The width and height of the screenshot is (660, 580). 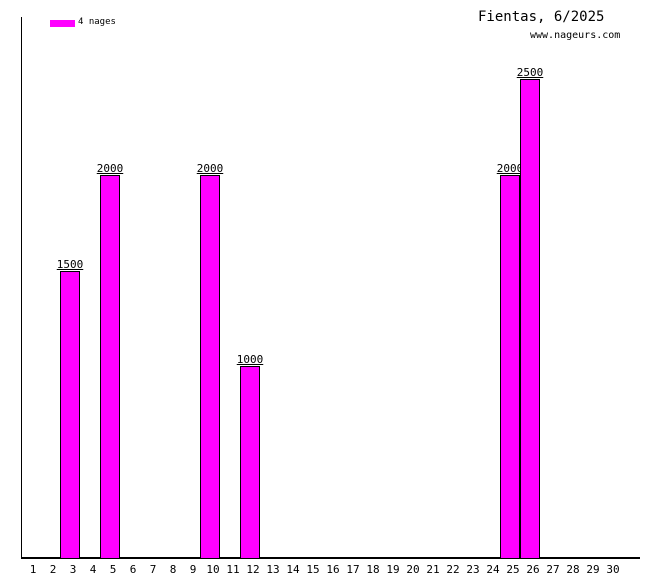 I want to click on x-tick-label-14: 14, so click(x=293, y=569).